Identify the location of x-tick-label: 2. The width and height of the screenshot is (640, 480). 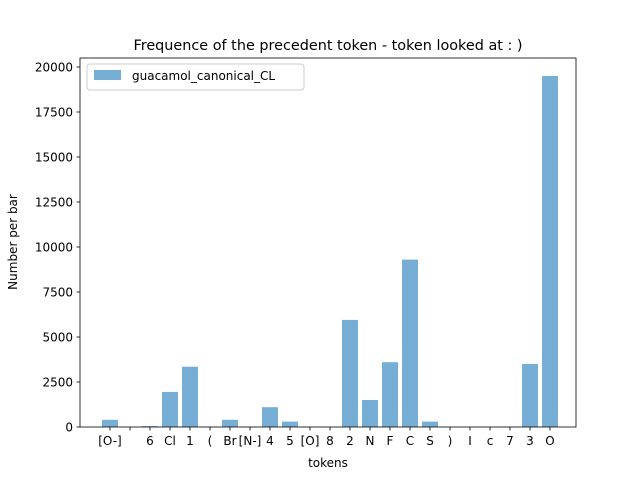
(350, 441).